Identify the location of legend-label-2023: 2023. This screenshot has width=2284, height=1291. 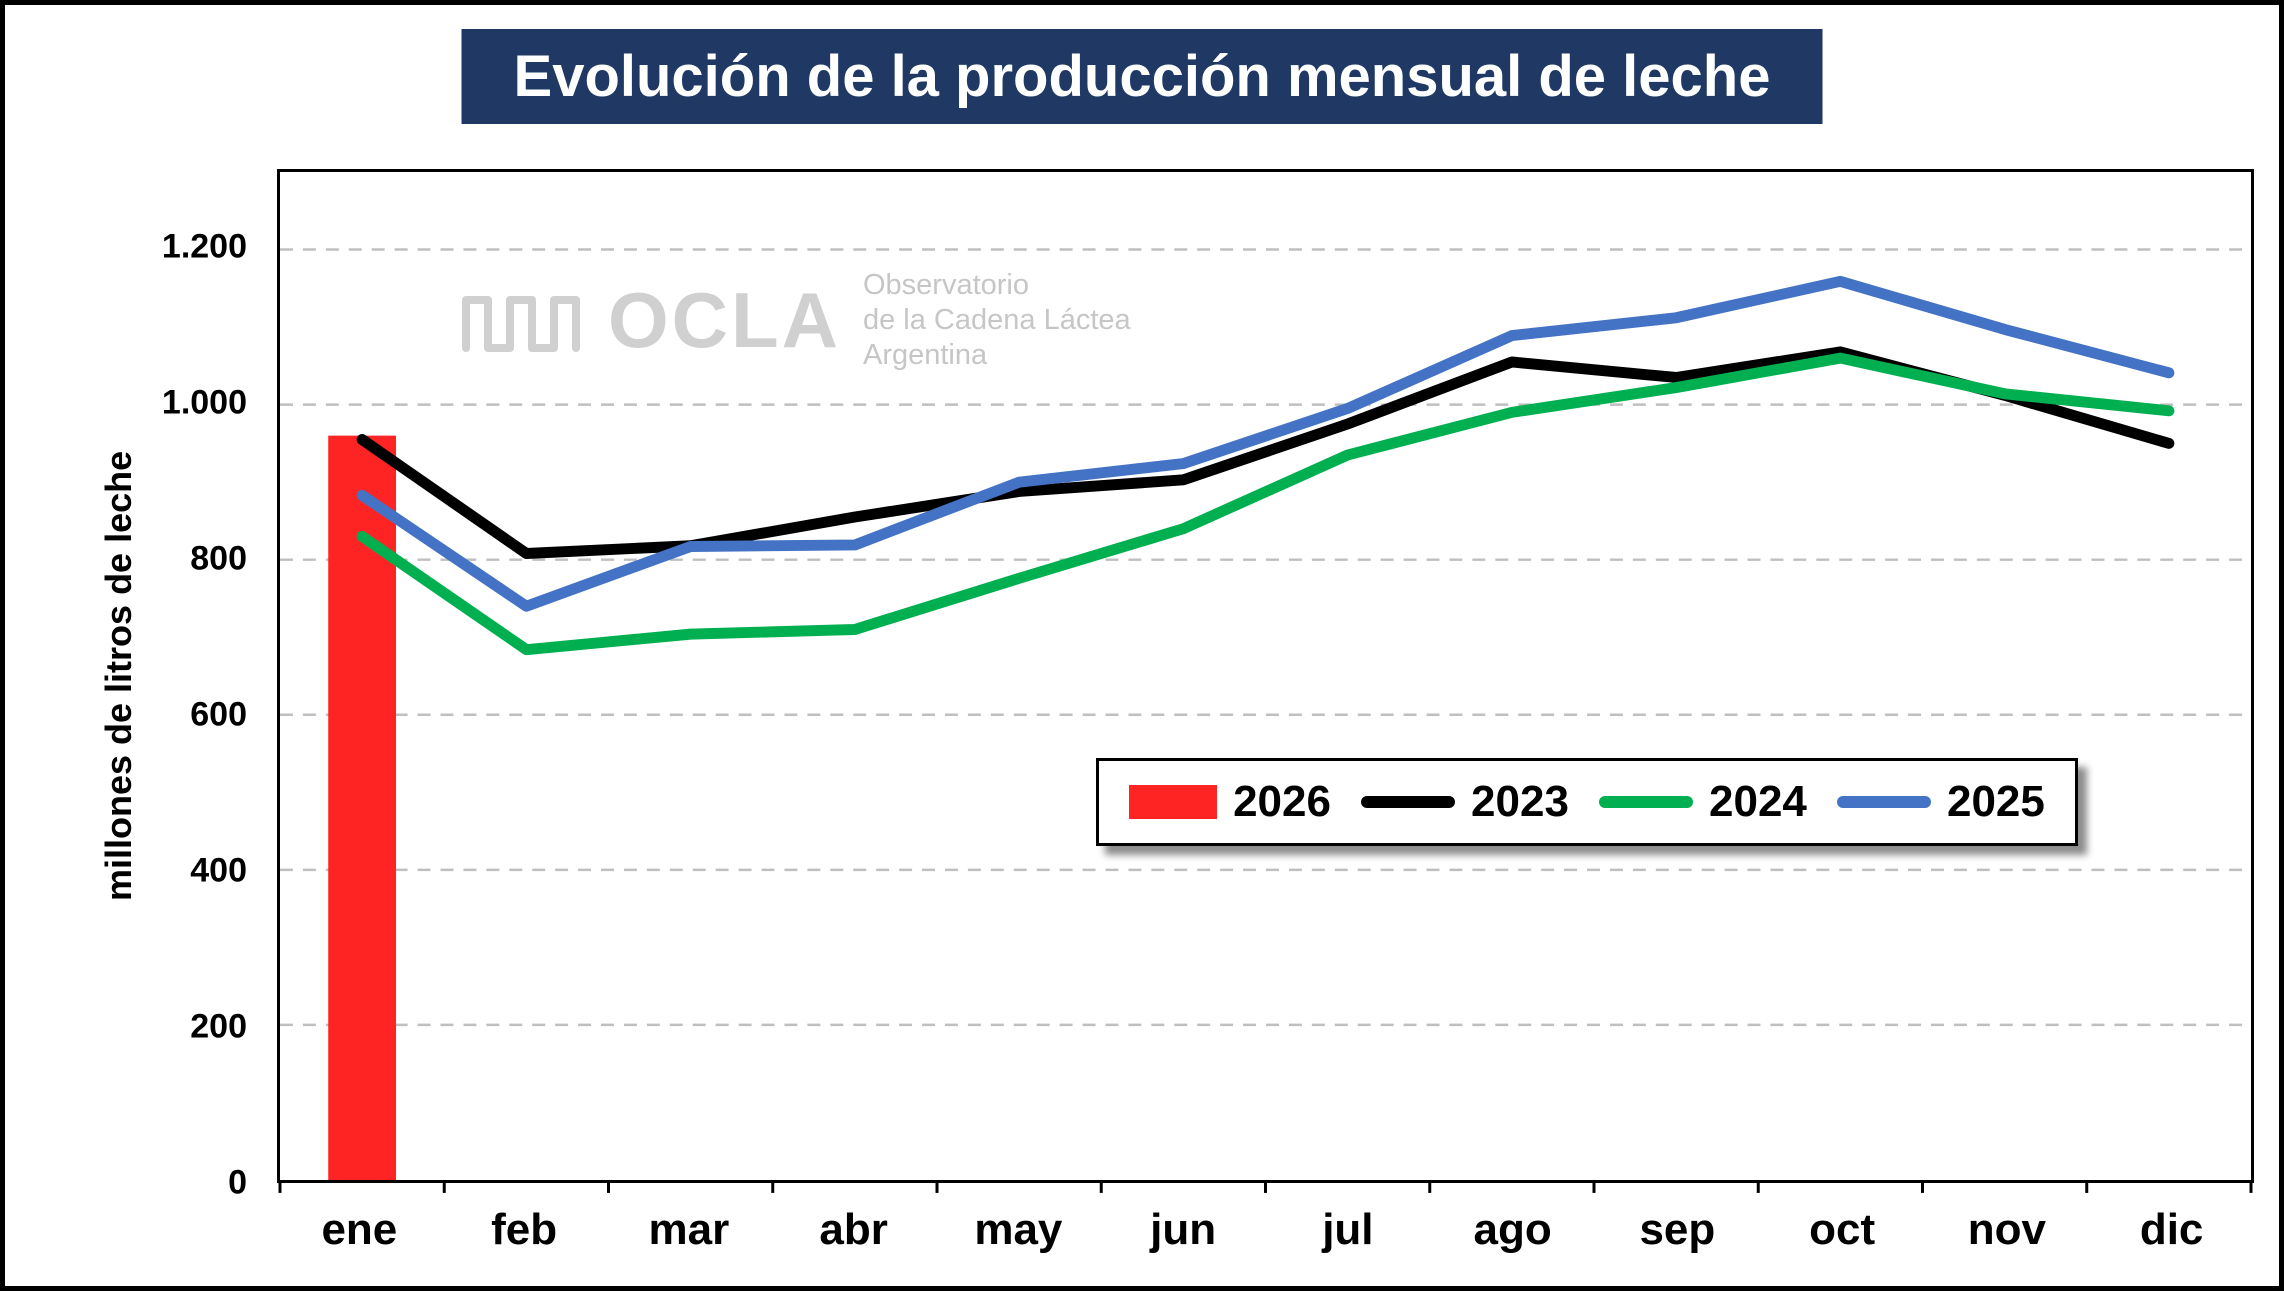
(1520, 801).